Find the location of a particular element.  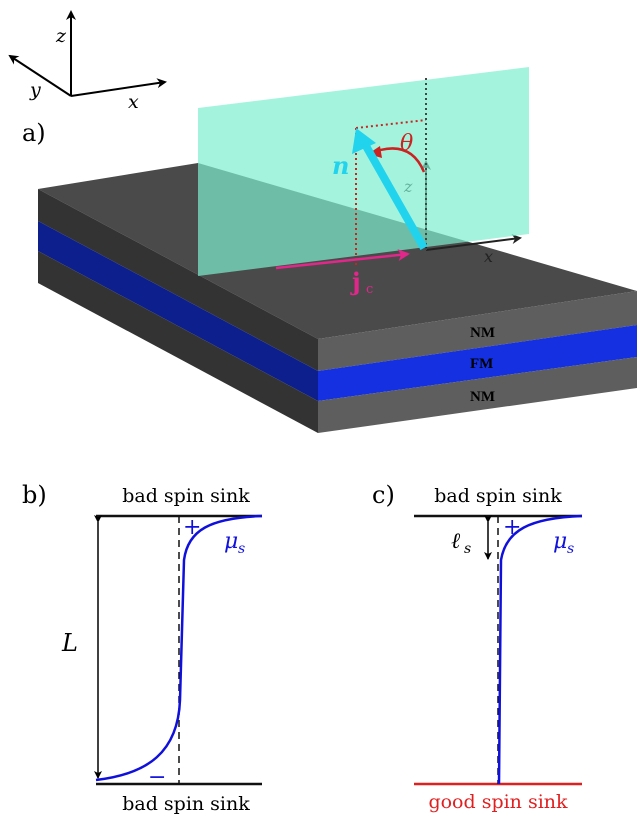

current-subscript: c is located at coordinates (369, 289).